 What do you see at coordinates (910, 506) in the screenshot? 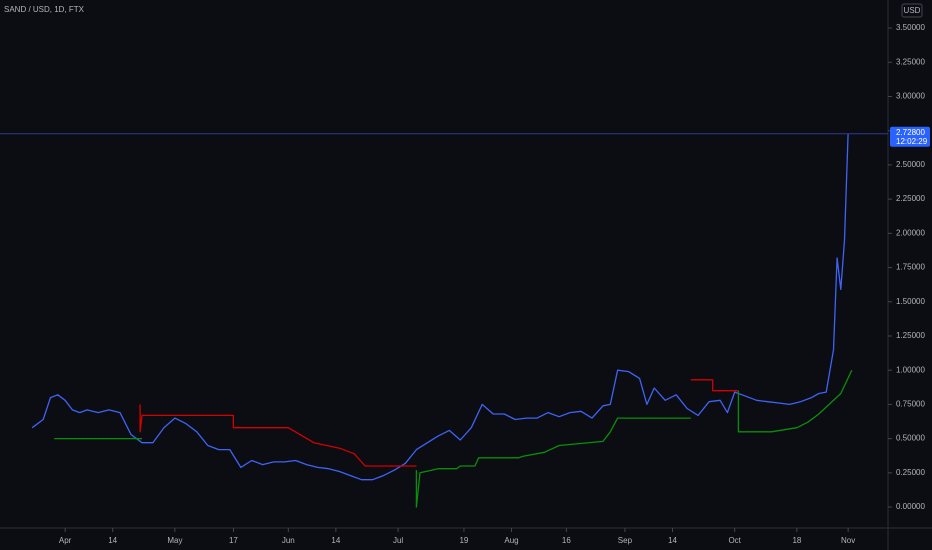
I see `y-tick-label: 0.00000` at bounding box center [910, 506].